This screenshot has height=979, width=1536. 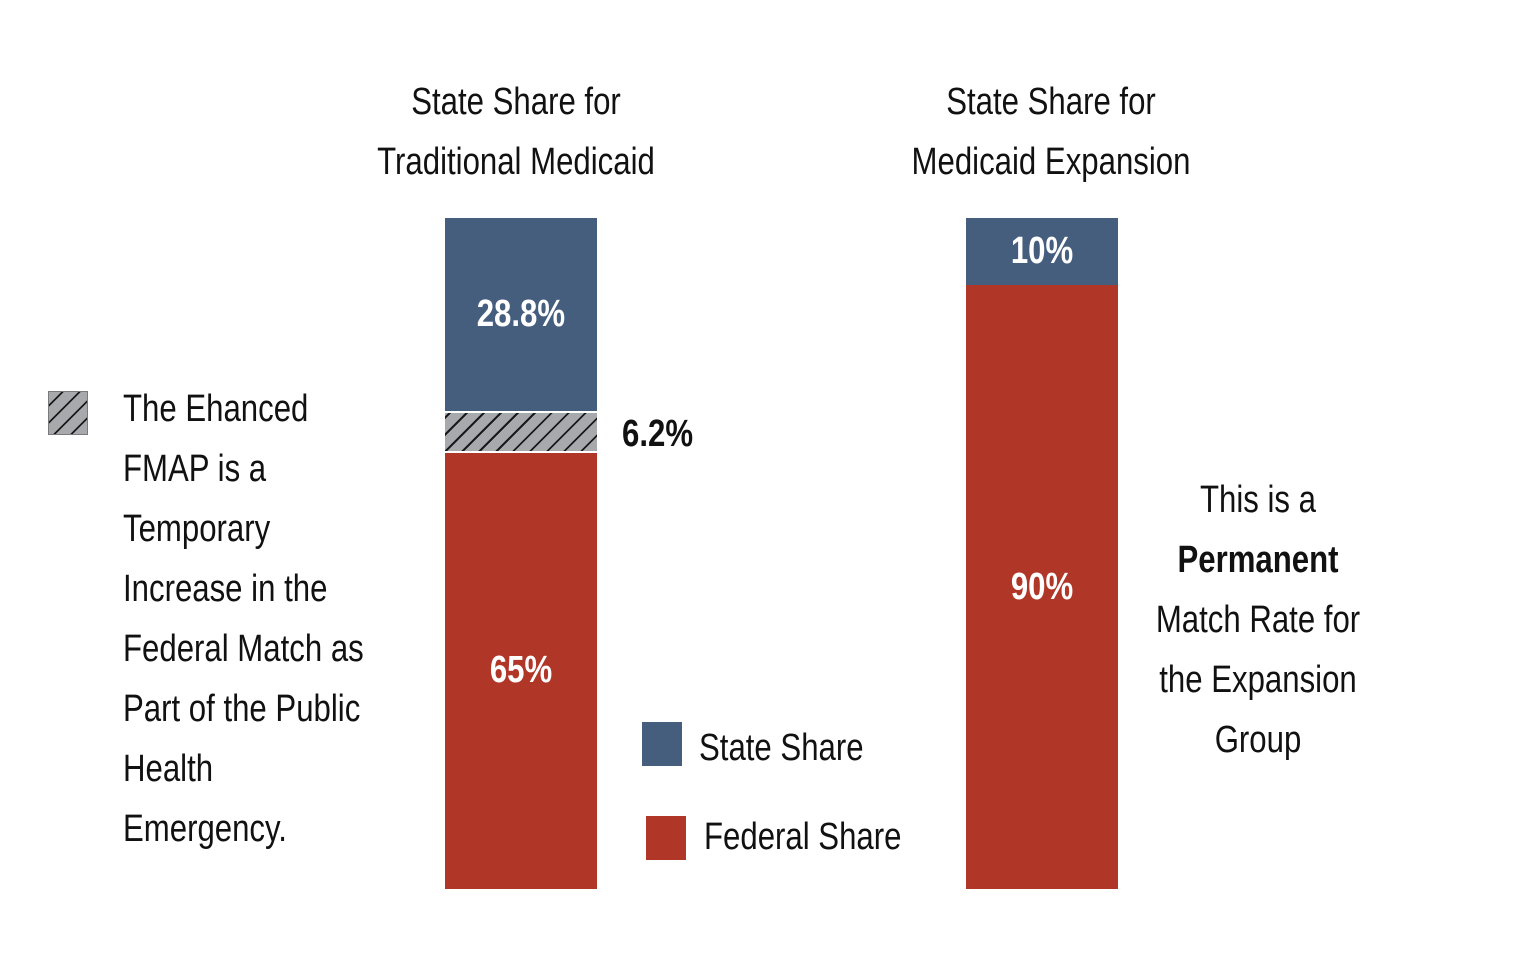 What do you see at coordinates (225, 589) in the screenshot?
I see `note-line: Increase in the` at bounding box center [225, 589].